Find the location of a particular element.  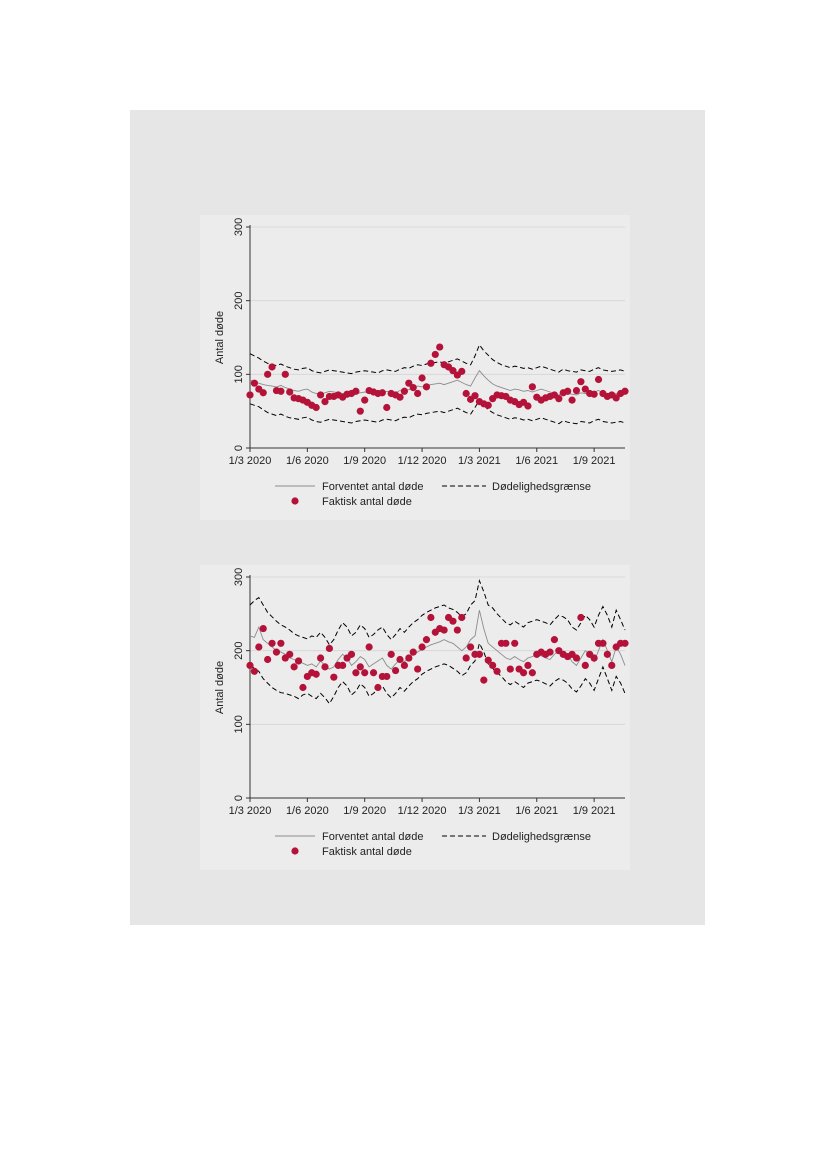

chart1-legend-actual-label: Faktisk antal døde is located at coordinates (367, 502).